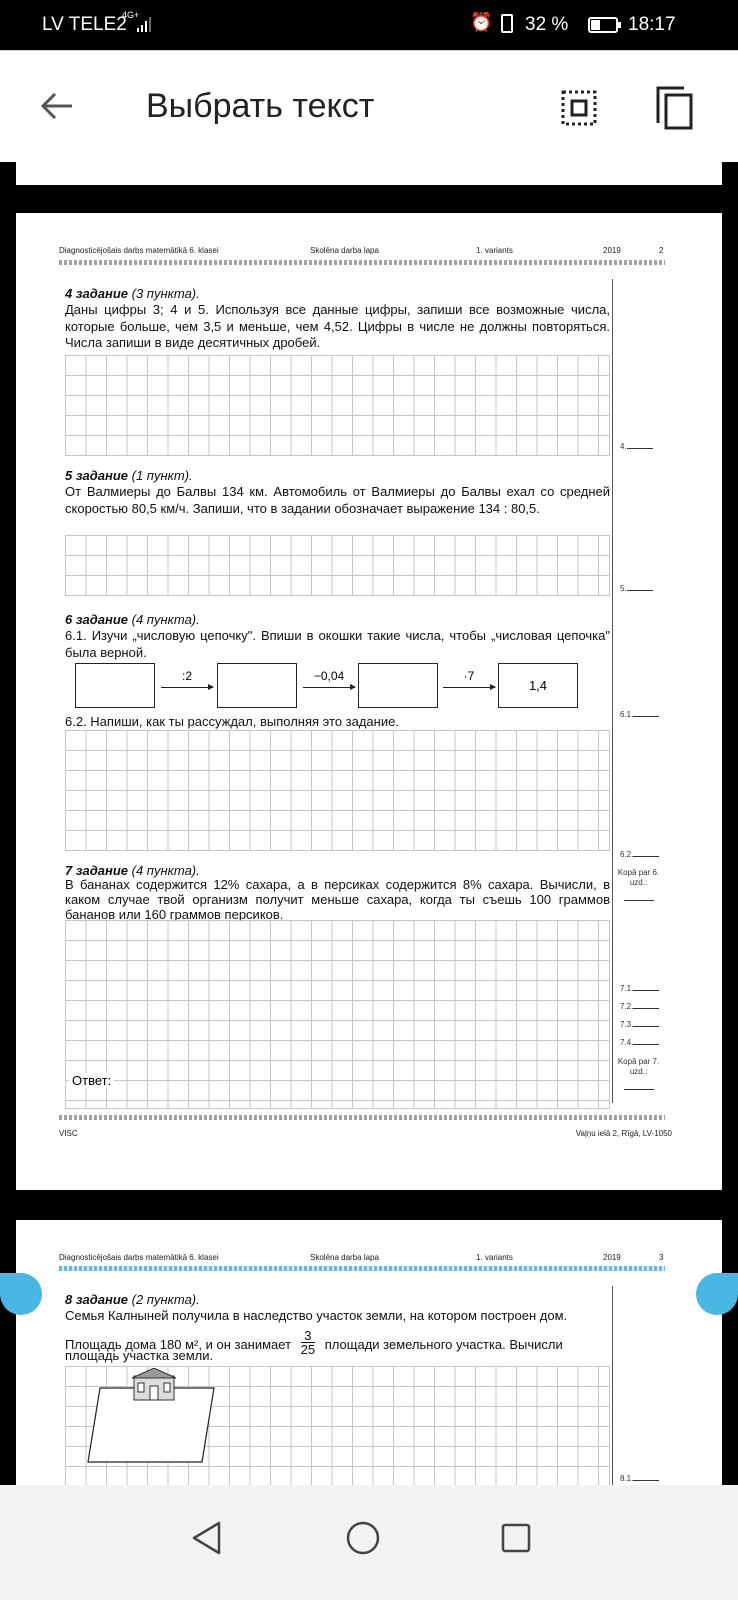  What do you see at coordinates (21, 1294) in the screenshot?
I see `selection-handle-start` at bounding box center [21, 1294].